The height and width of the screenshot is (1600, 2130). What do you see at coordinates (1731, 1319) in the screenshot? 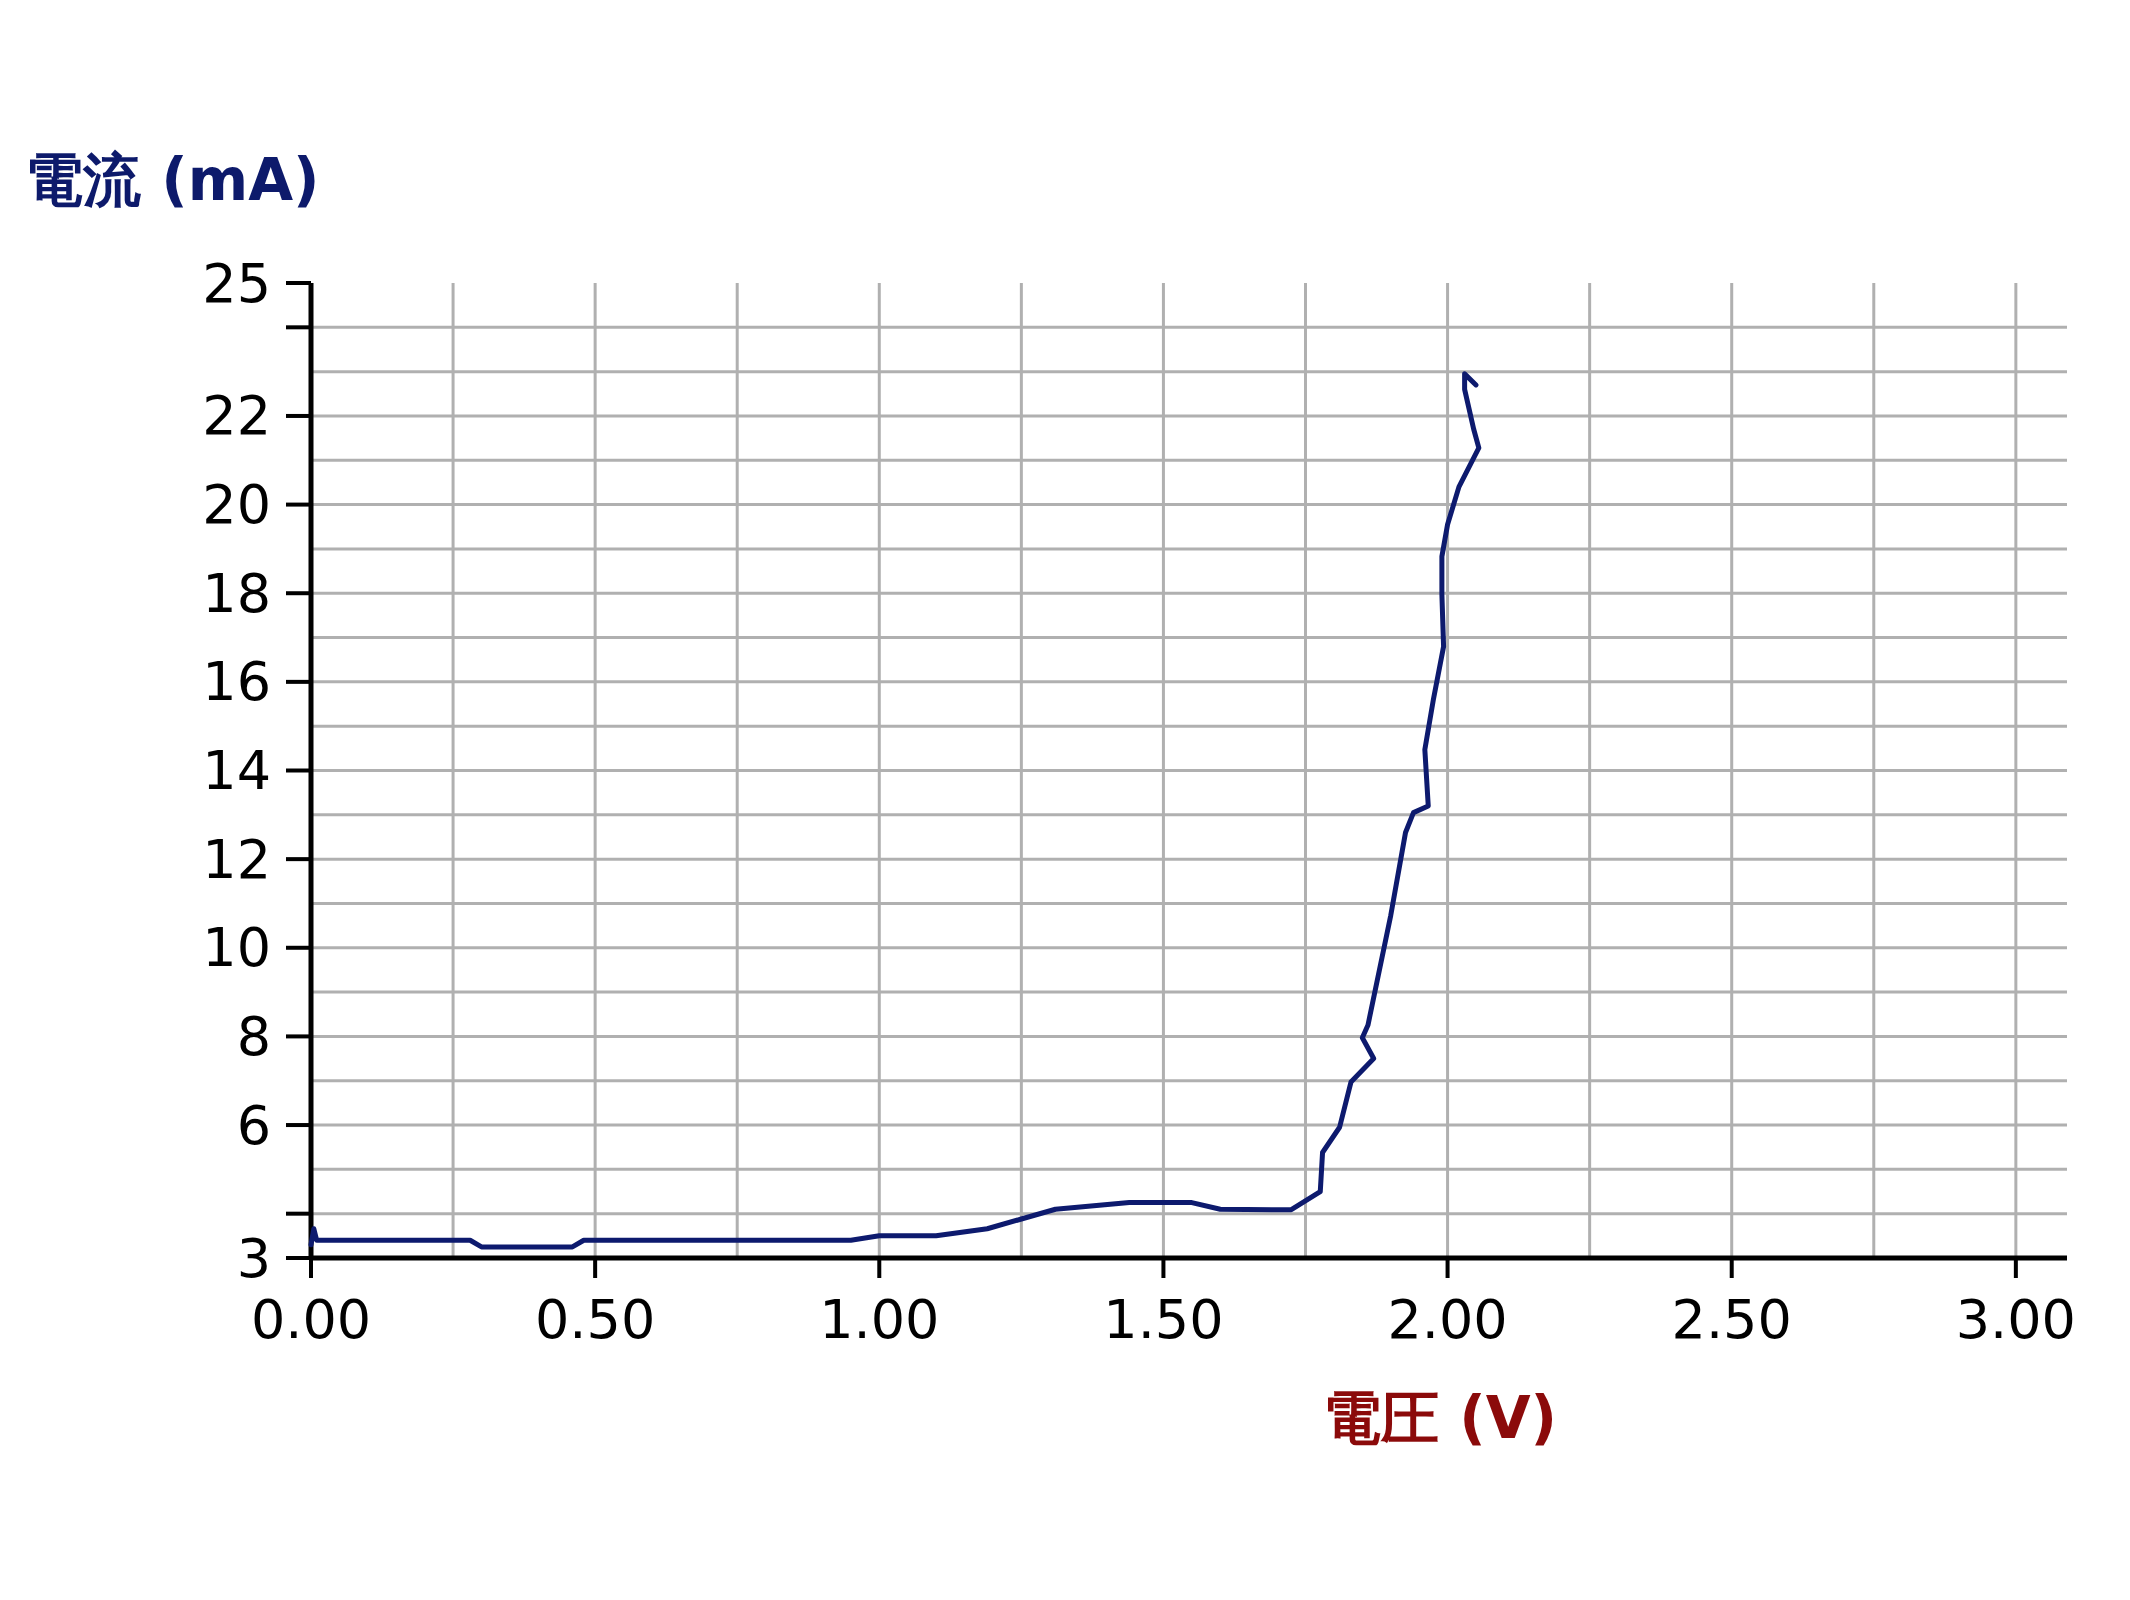
I see `x-tick-label: 2.50` at bounding box center [1731, 1319].